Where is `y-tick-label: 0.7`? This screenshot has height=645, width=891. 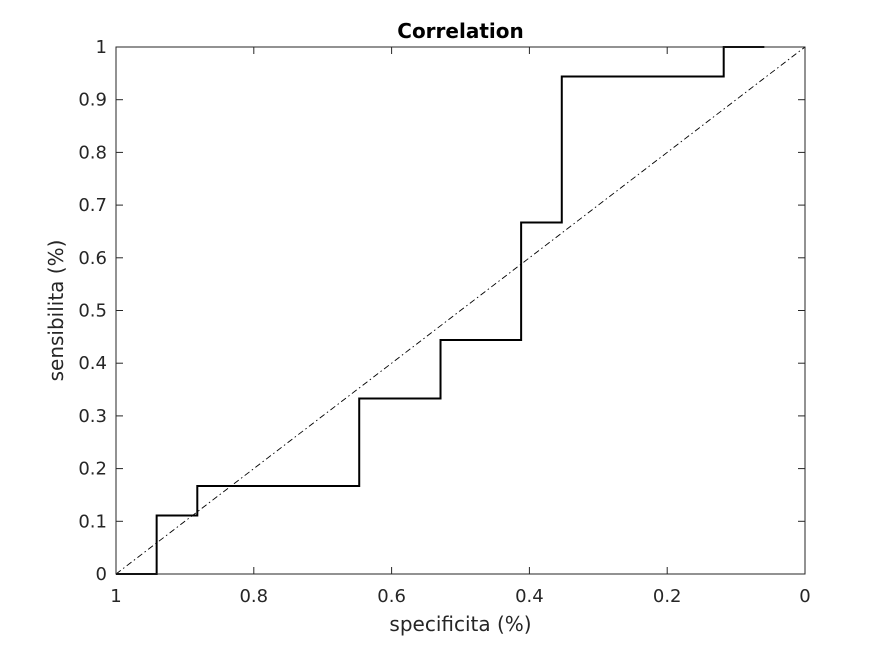
y-tick-label: 0.7 is located at coordinates (92, 205).